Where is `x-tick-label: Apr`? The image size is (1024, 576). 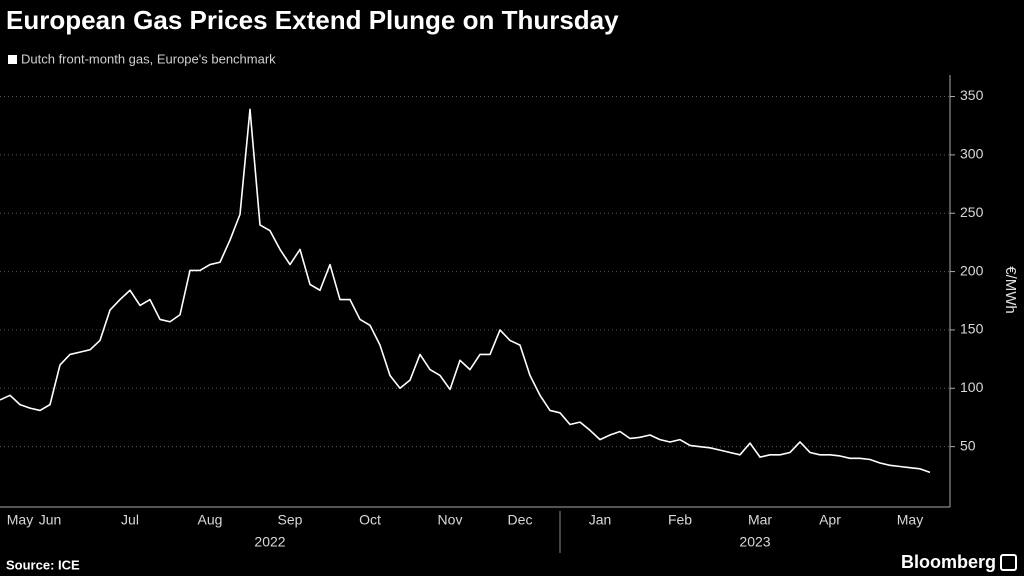
x-tick-label: Apr is located at coordinates (830, 520).